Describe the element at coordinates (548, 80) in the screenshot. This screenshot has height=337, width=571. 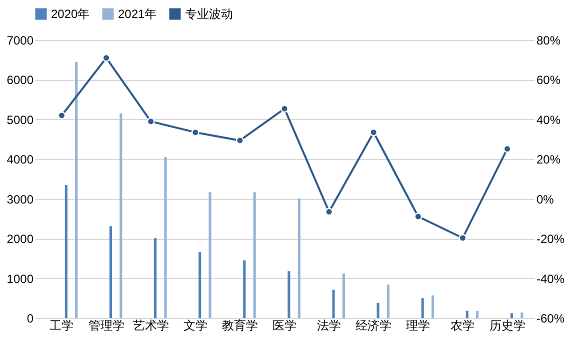
I see `y2-tick-label: 60%` at that location.